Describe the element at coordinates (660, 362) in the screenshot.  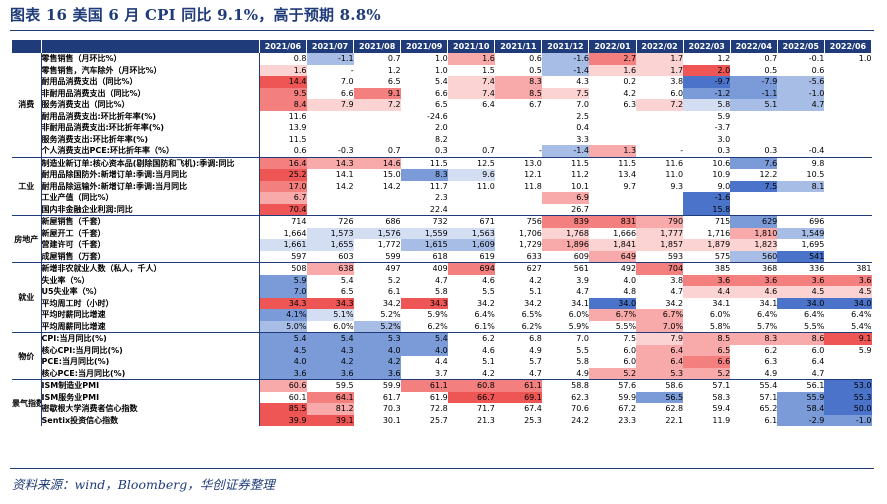
I see `table-cell: 6.4` at that location.